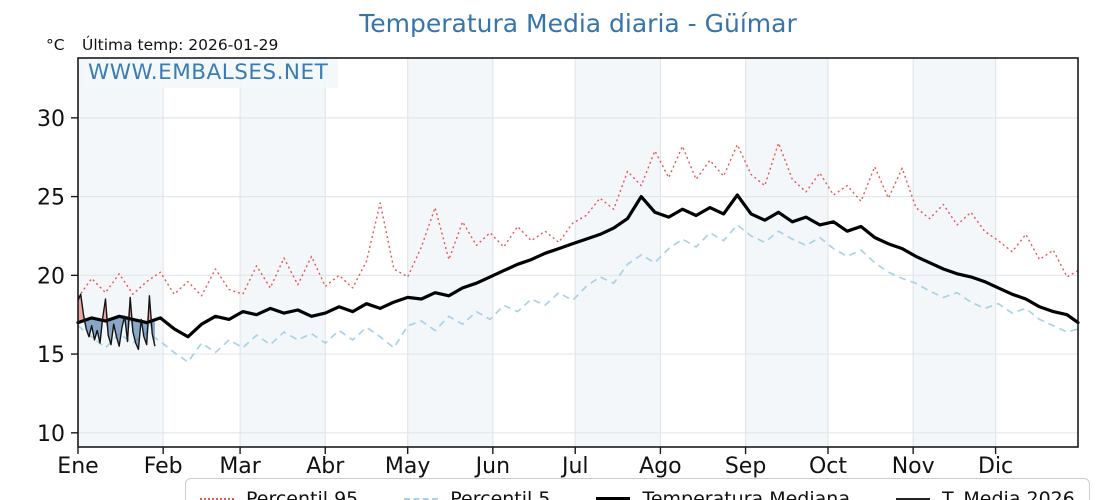 The image size is (1120, 500). I want to click on x-tick-label-feb: Feb, so click(163, 466).